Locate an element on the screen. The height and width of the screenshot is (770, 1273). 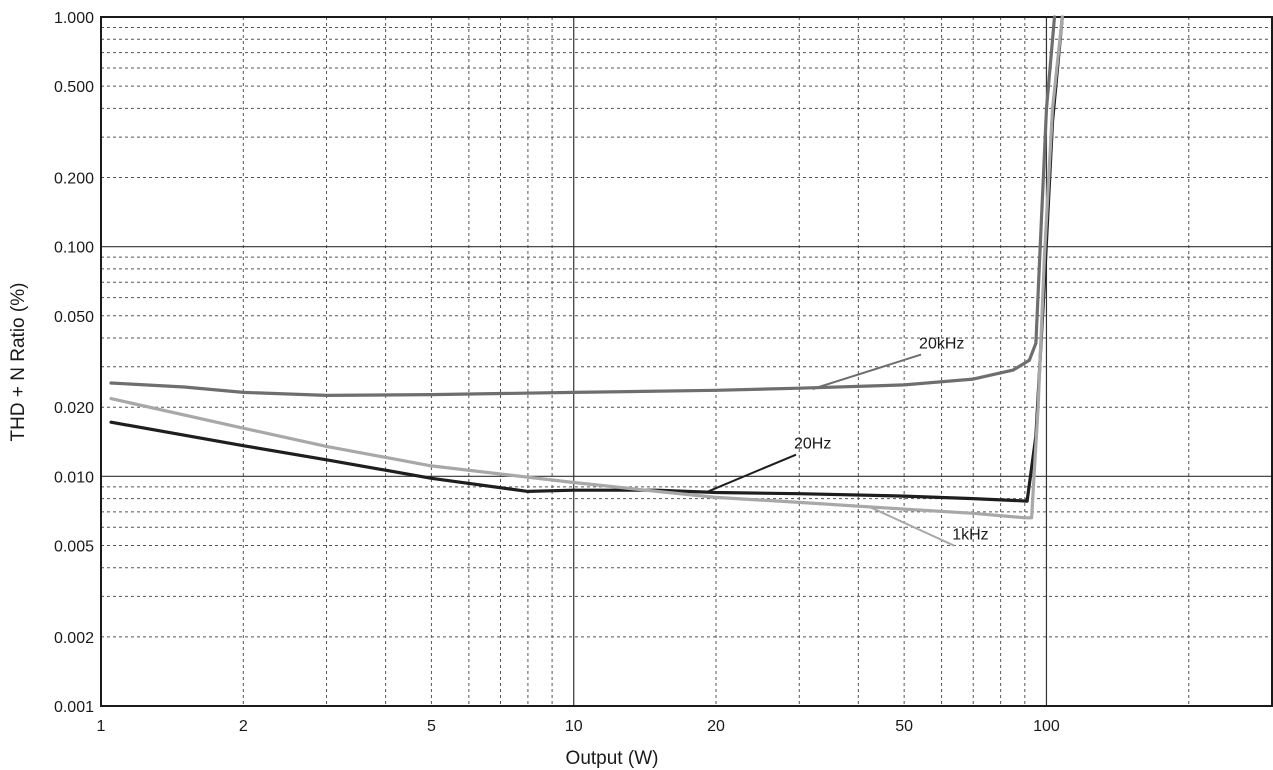
x-tick-label: 20 is located at coordinates (716, 726).